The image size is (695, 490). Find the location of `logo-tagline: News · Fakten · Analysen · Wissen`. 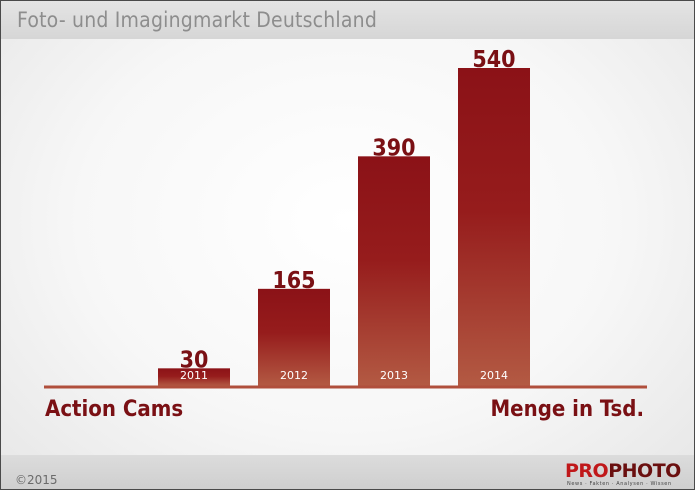

logo-tagline: News · Fakten · Analysen · Wissen is located at coordinates (619, 484).